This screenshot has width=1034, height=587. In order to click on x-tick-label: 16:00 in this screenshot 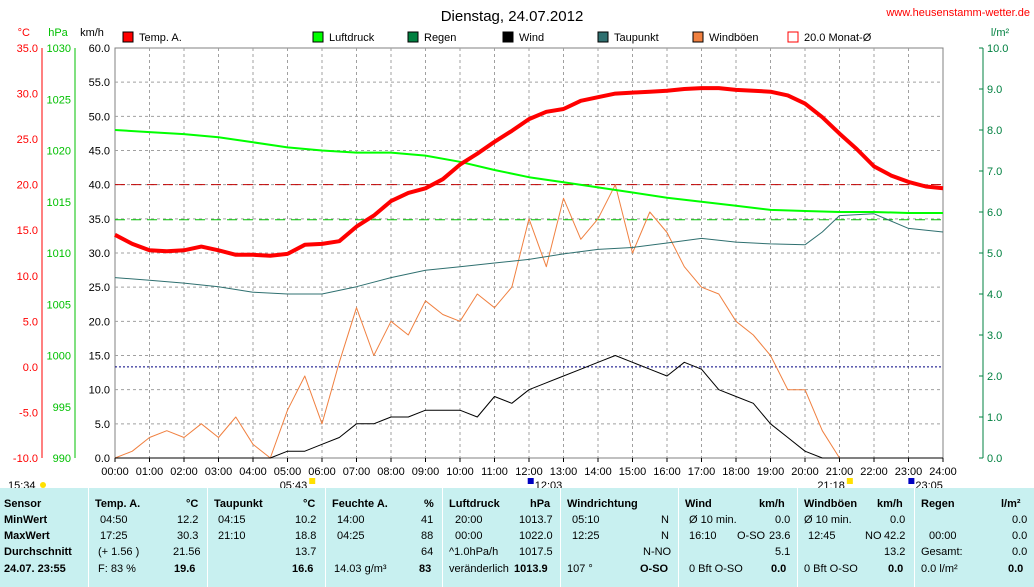, I will do `click(667, 472)`.